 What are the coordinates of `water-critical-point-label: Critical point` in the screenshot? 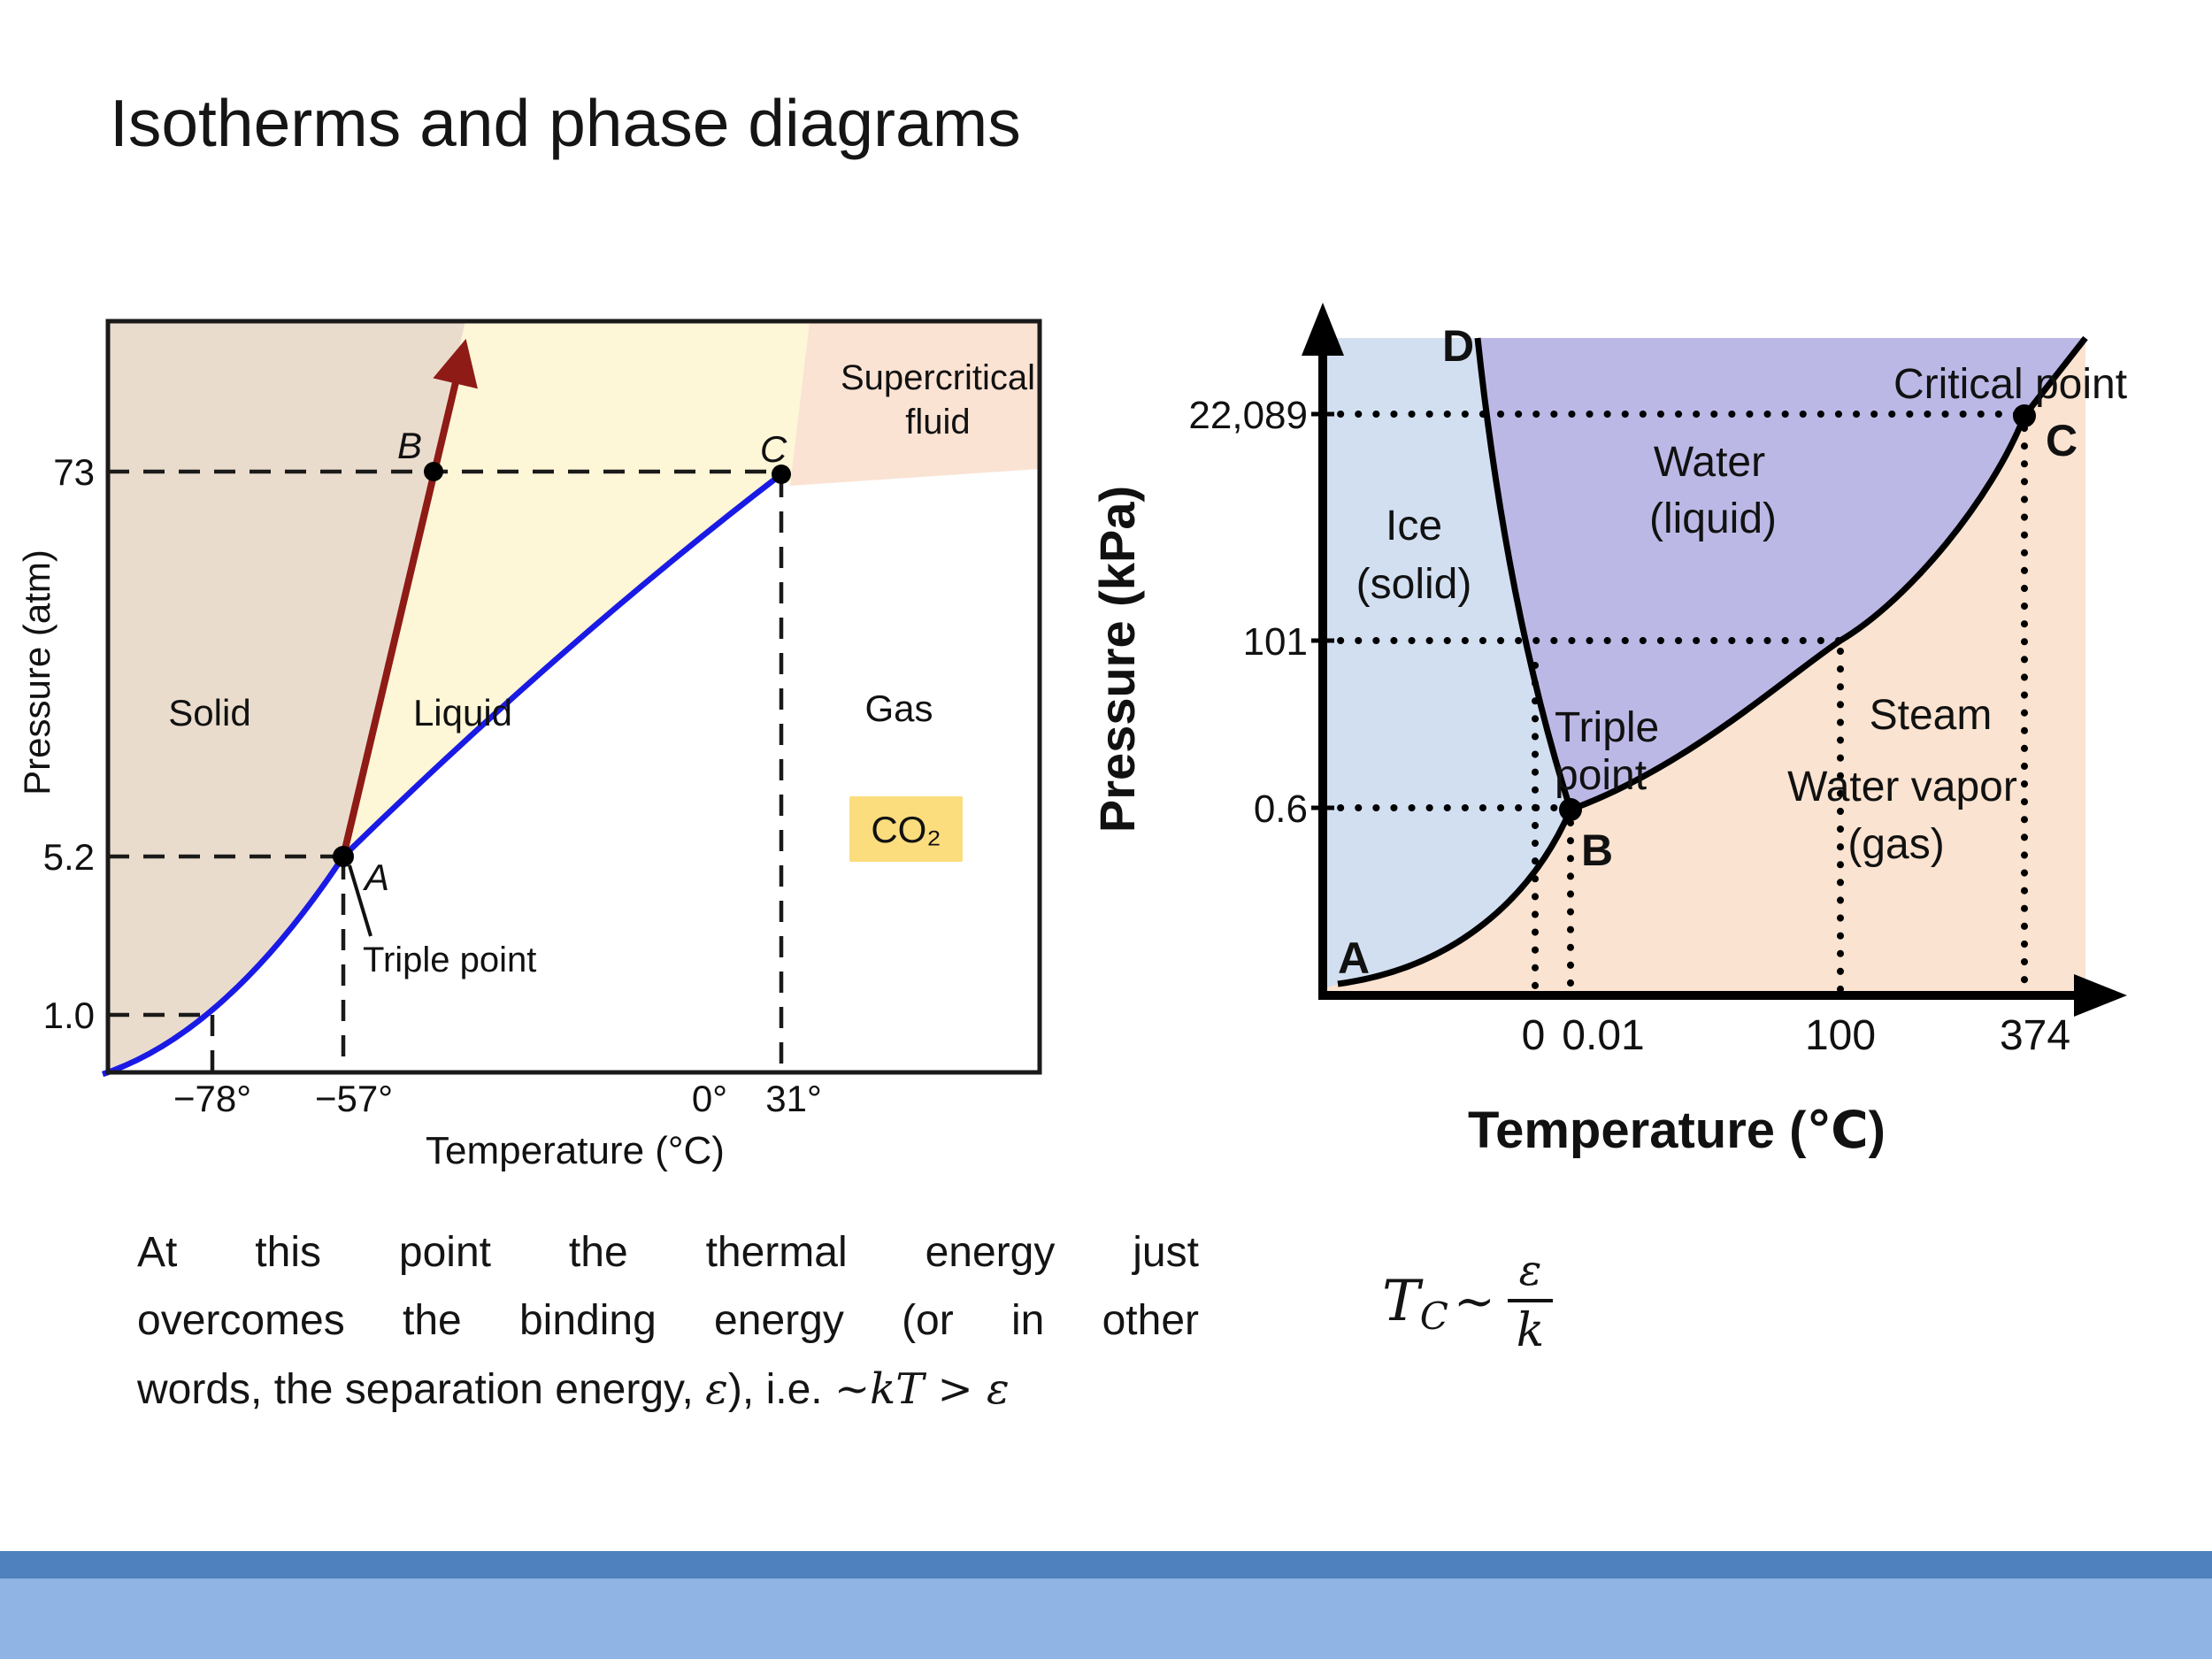 It's located at (2010, 385).